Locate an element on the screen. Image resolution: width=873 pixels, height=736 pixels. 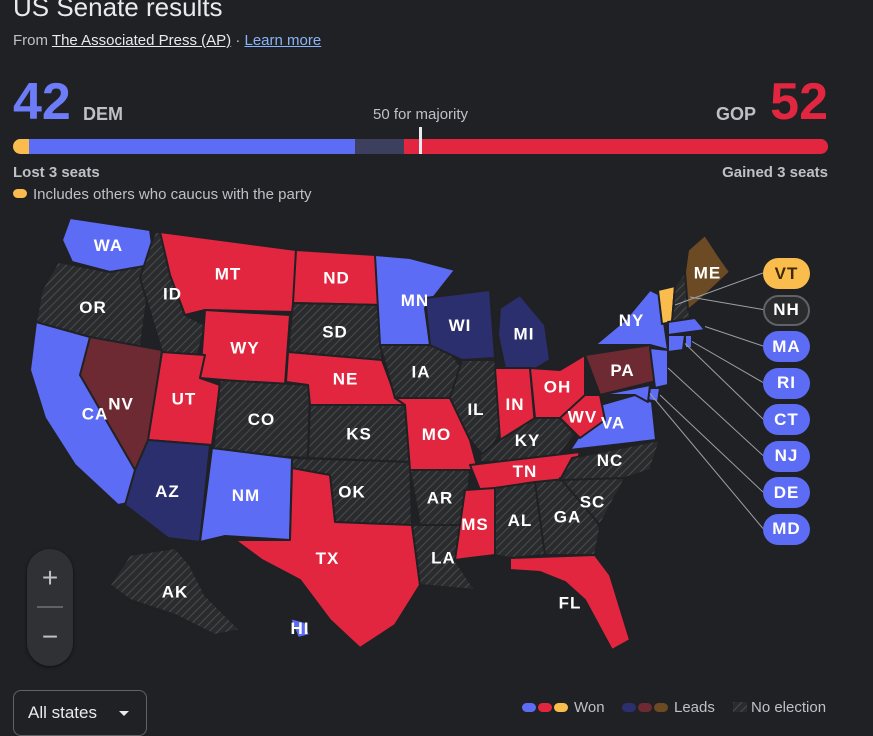
state-CT is located at coordinates (676, 343).